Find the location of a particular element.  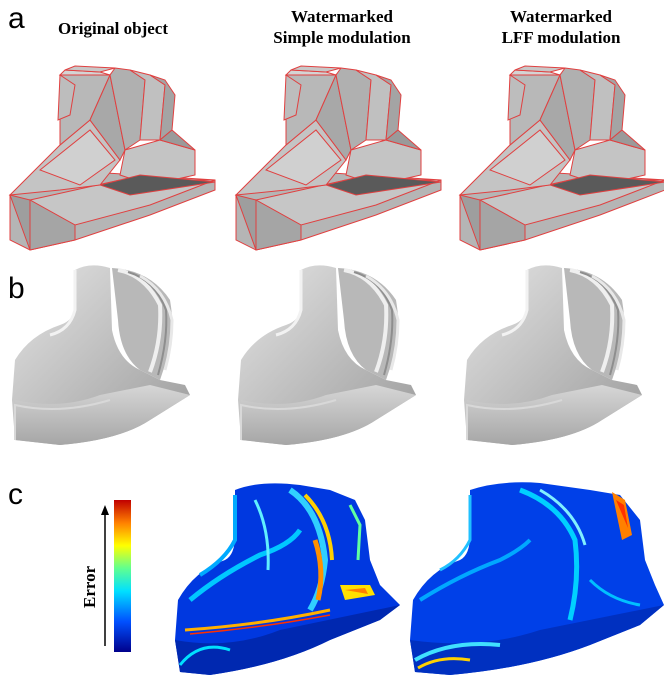

smooth-object-original is located at coordinates (101, 355).